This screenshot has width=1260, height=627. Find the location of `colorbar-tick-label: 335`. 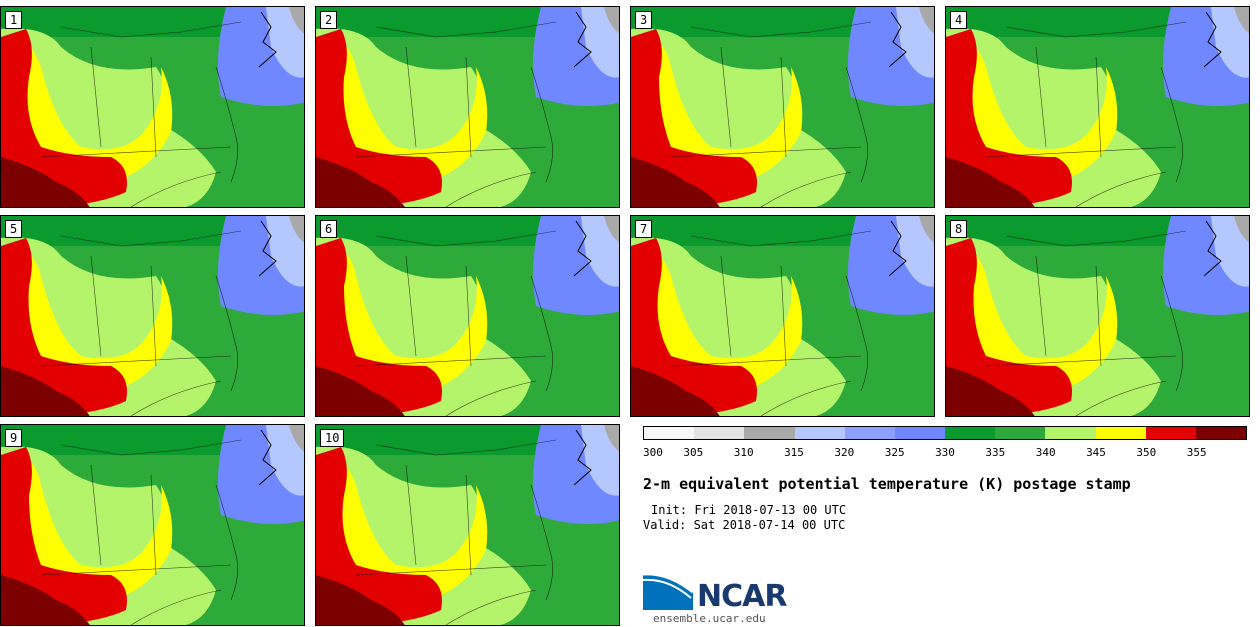

colorbar-tick-label: 335 is located at coordinates (995, 452).